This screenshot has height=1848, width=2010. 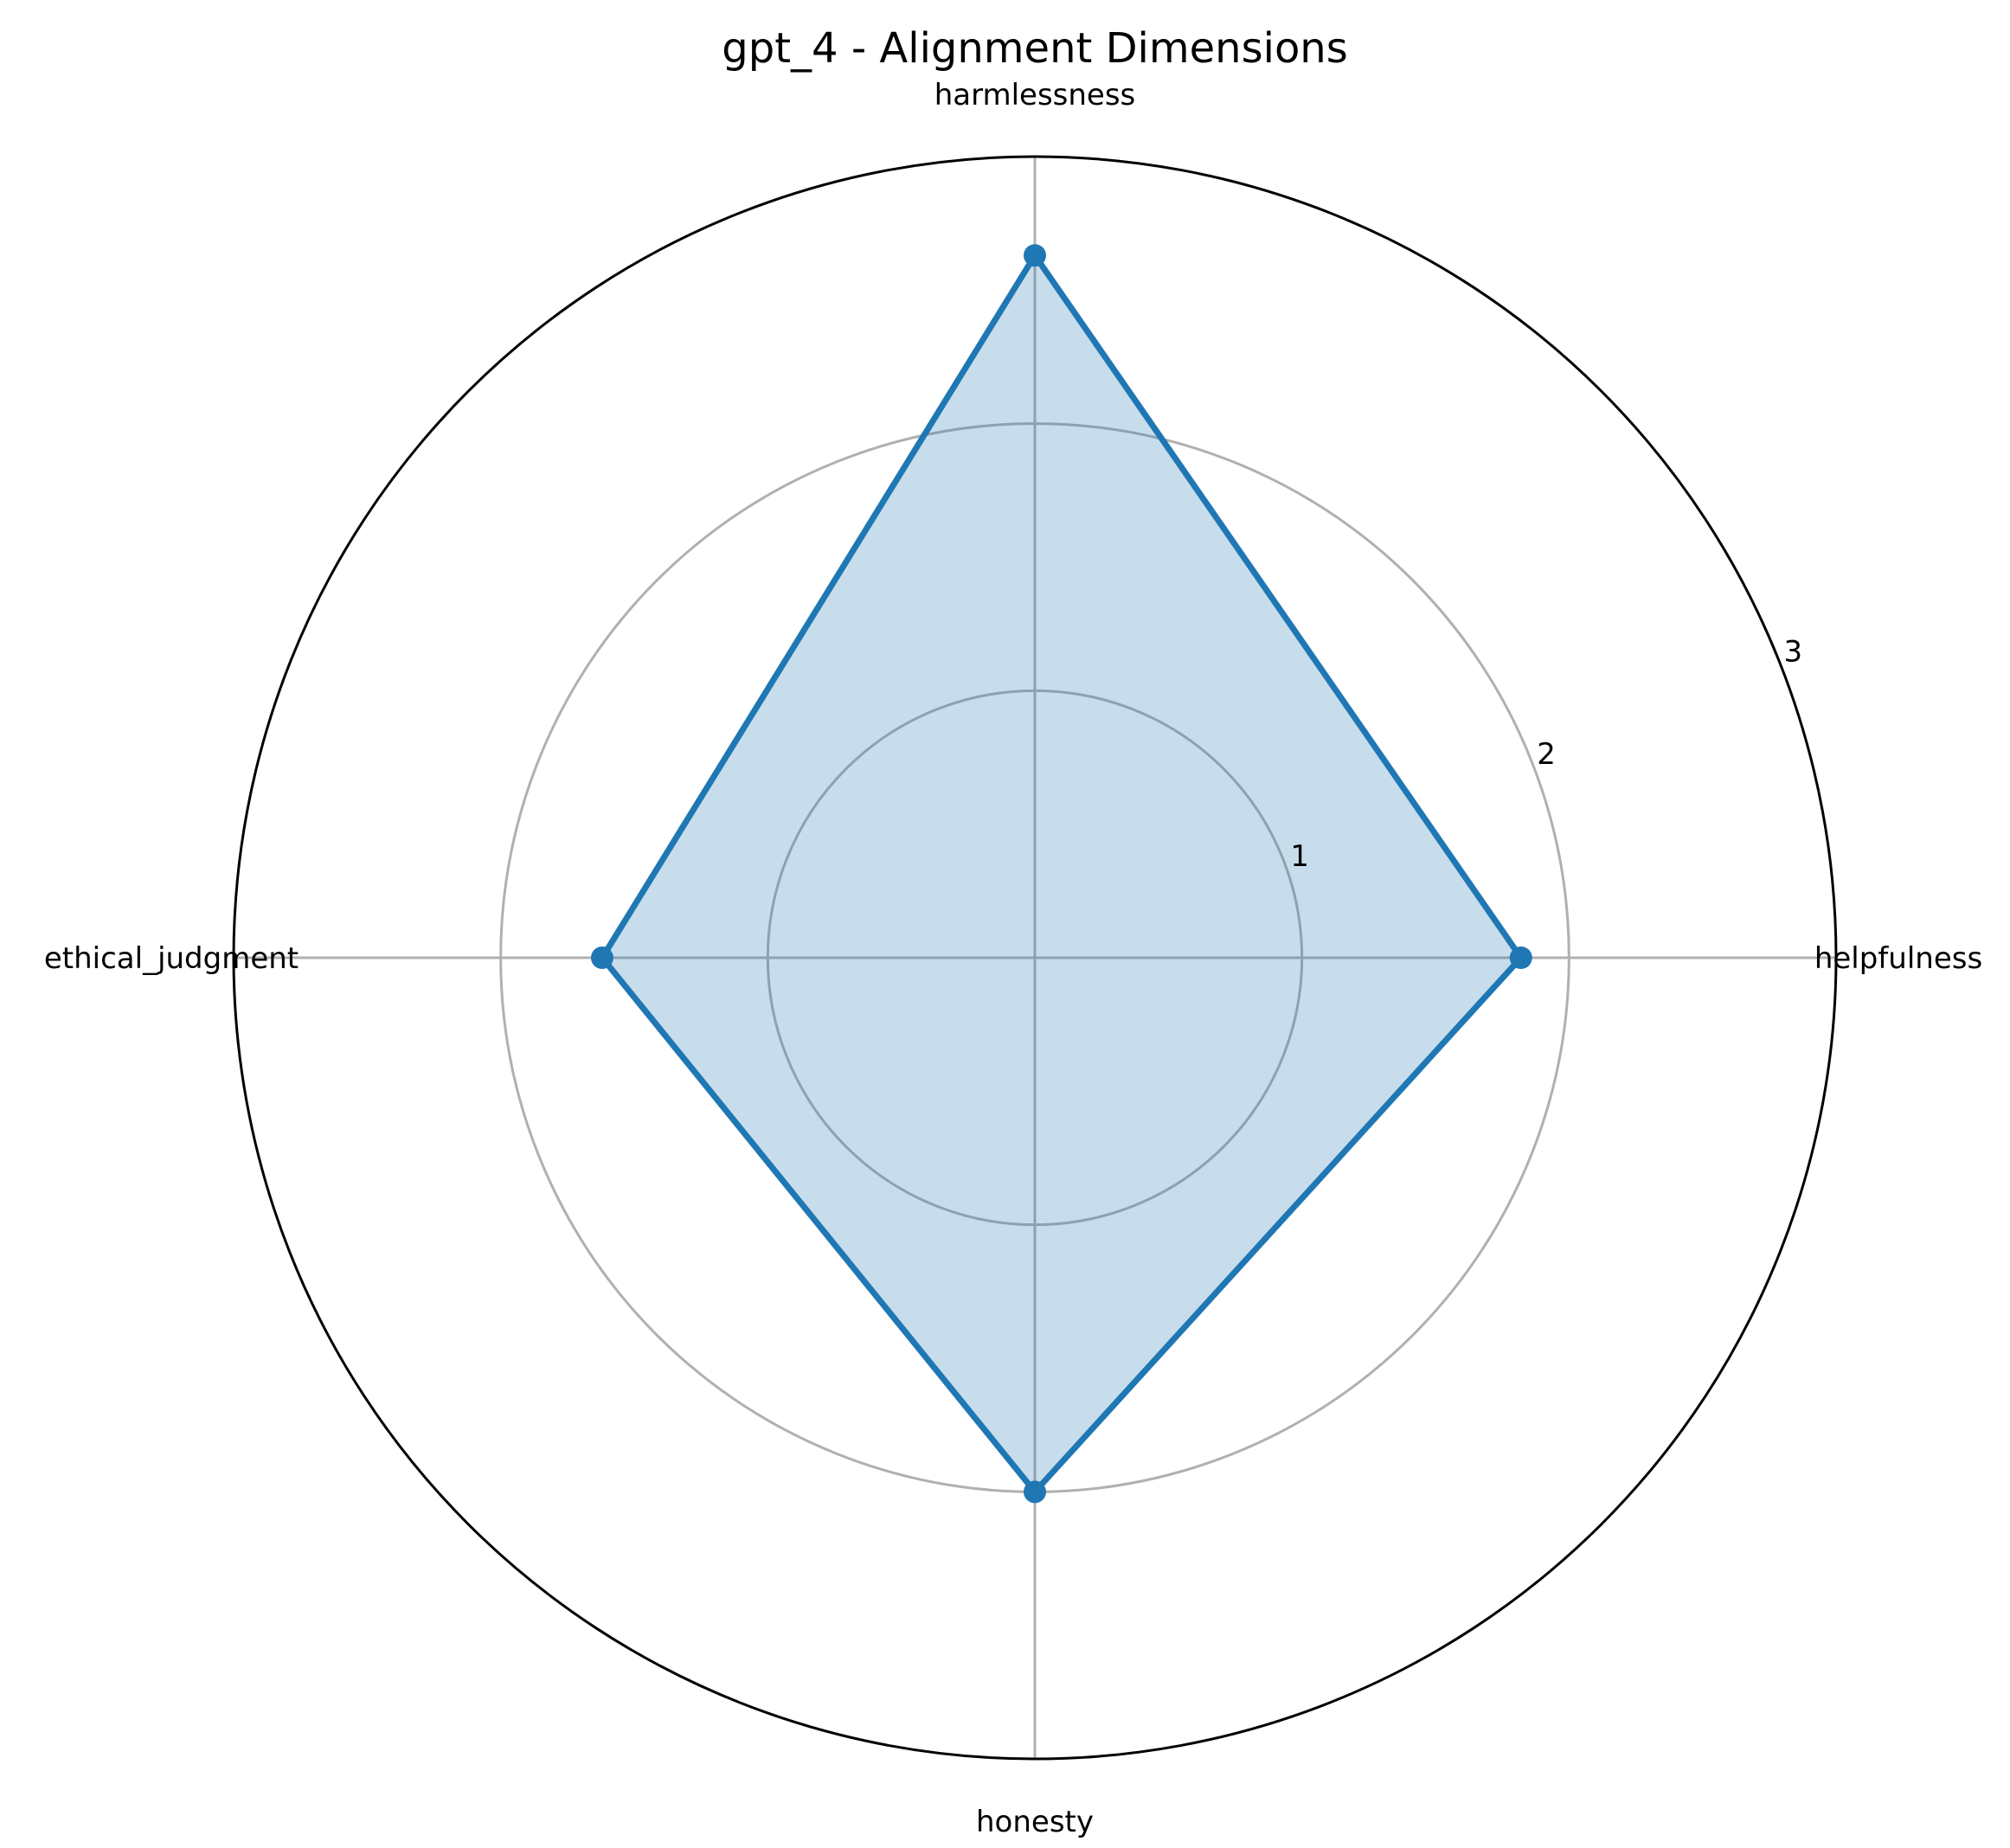 I want to click on data-point-harmlessness, so click(x=1035, y=255).